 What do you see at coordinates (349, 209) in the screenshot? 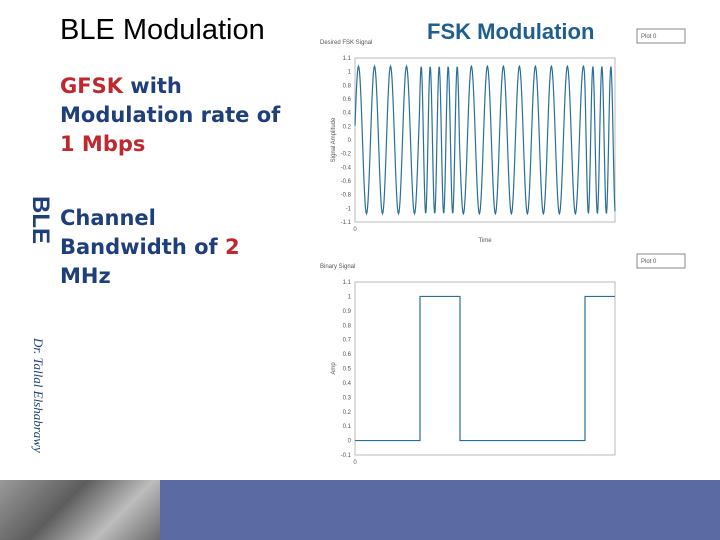
I see `y-tick-label: -1` at bounding box center [349, 209].